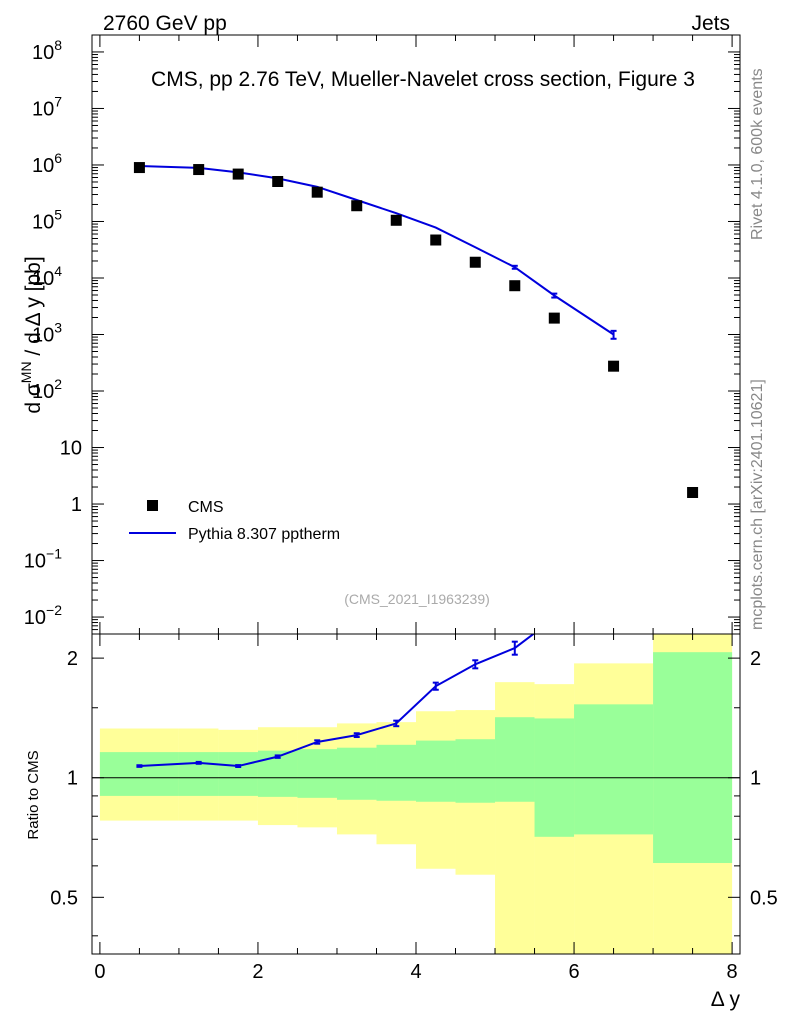 The image size is (786, 1024). I want to click on legend-cms-label: CMS, so click(206, 507).